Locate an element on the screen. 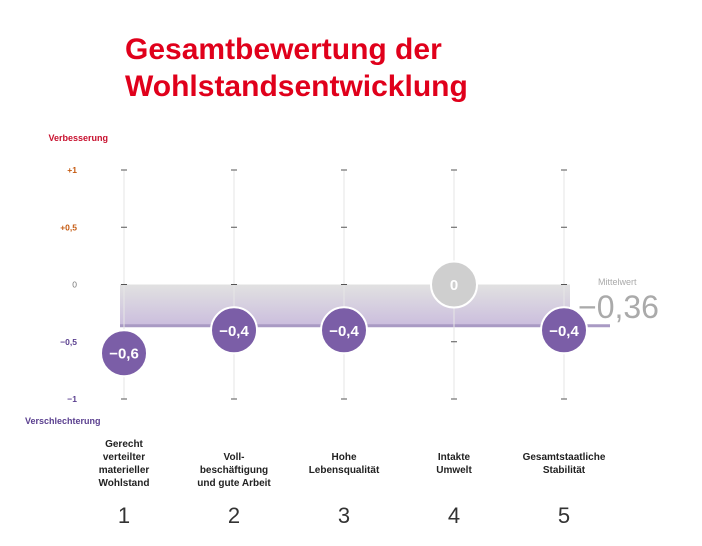  y-tick-label: +1 is located at coordinates (72, 170).